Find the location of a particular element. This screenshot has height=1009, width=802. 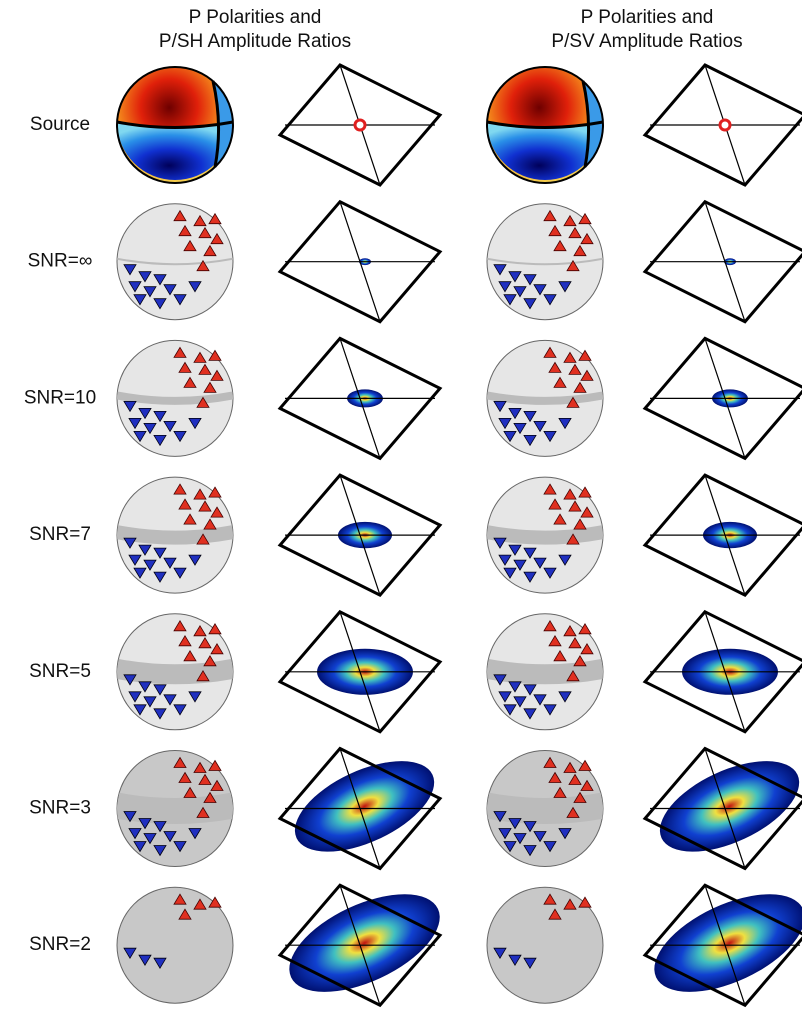

column-title: P Polarities and is located at coordinates (647, 17).